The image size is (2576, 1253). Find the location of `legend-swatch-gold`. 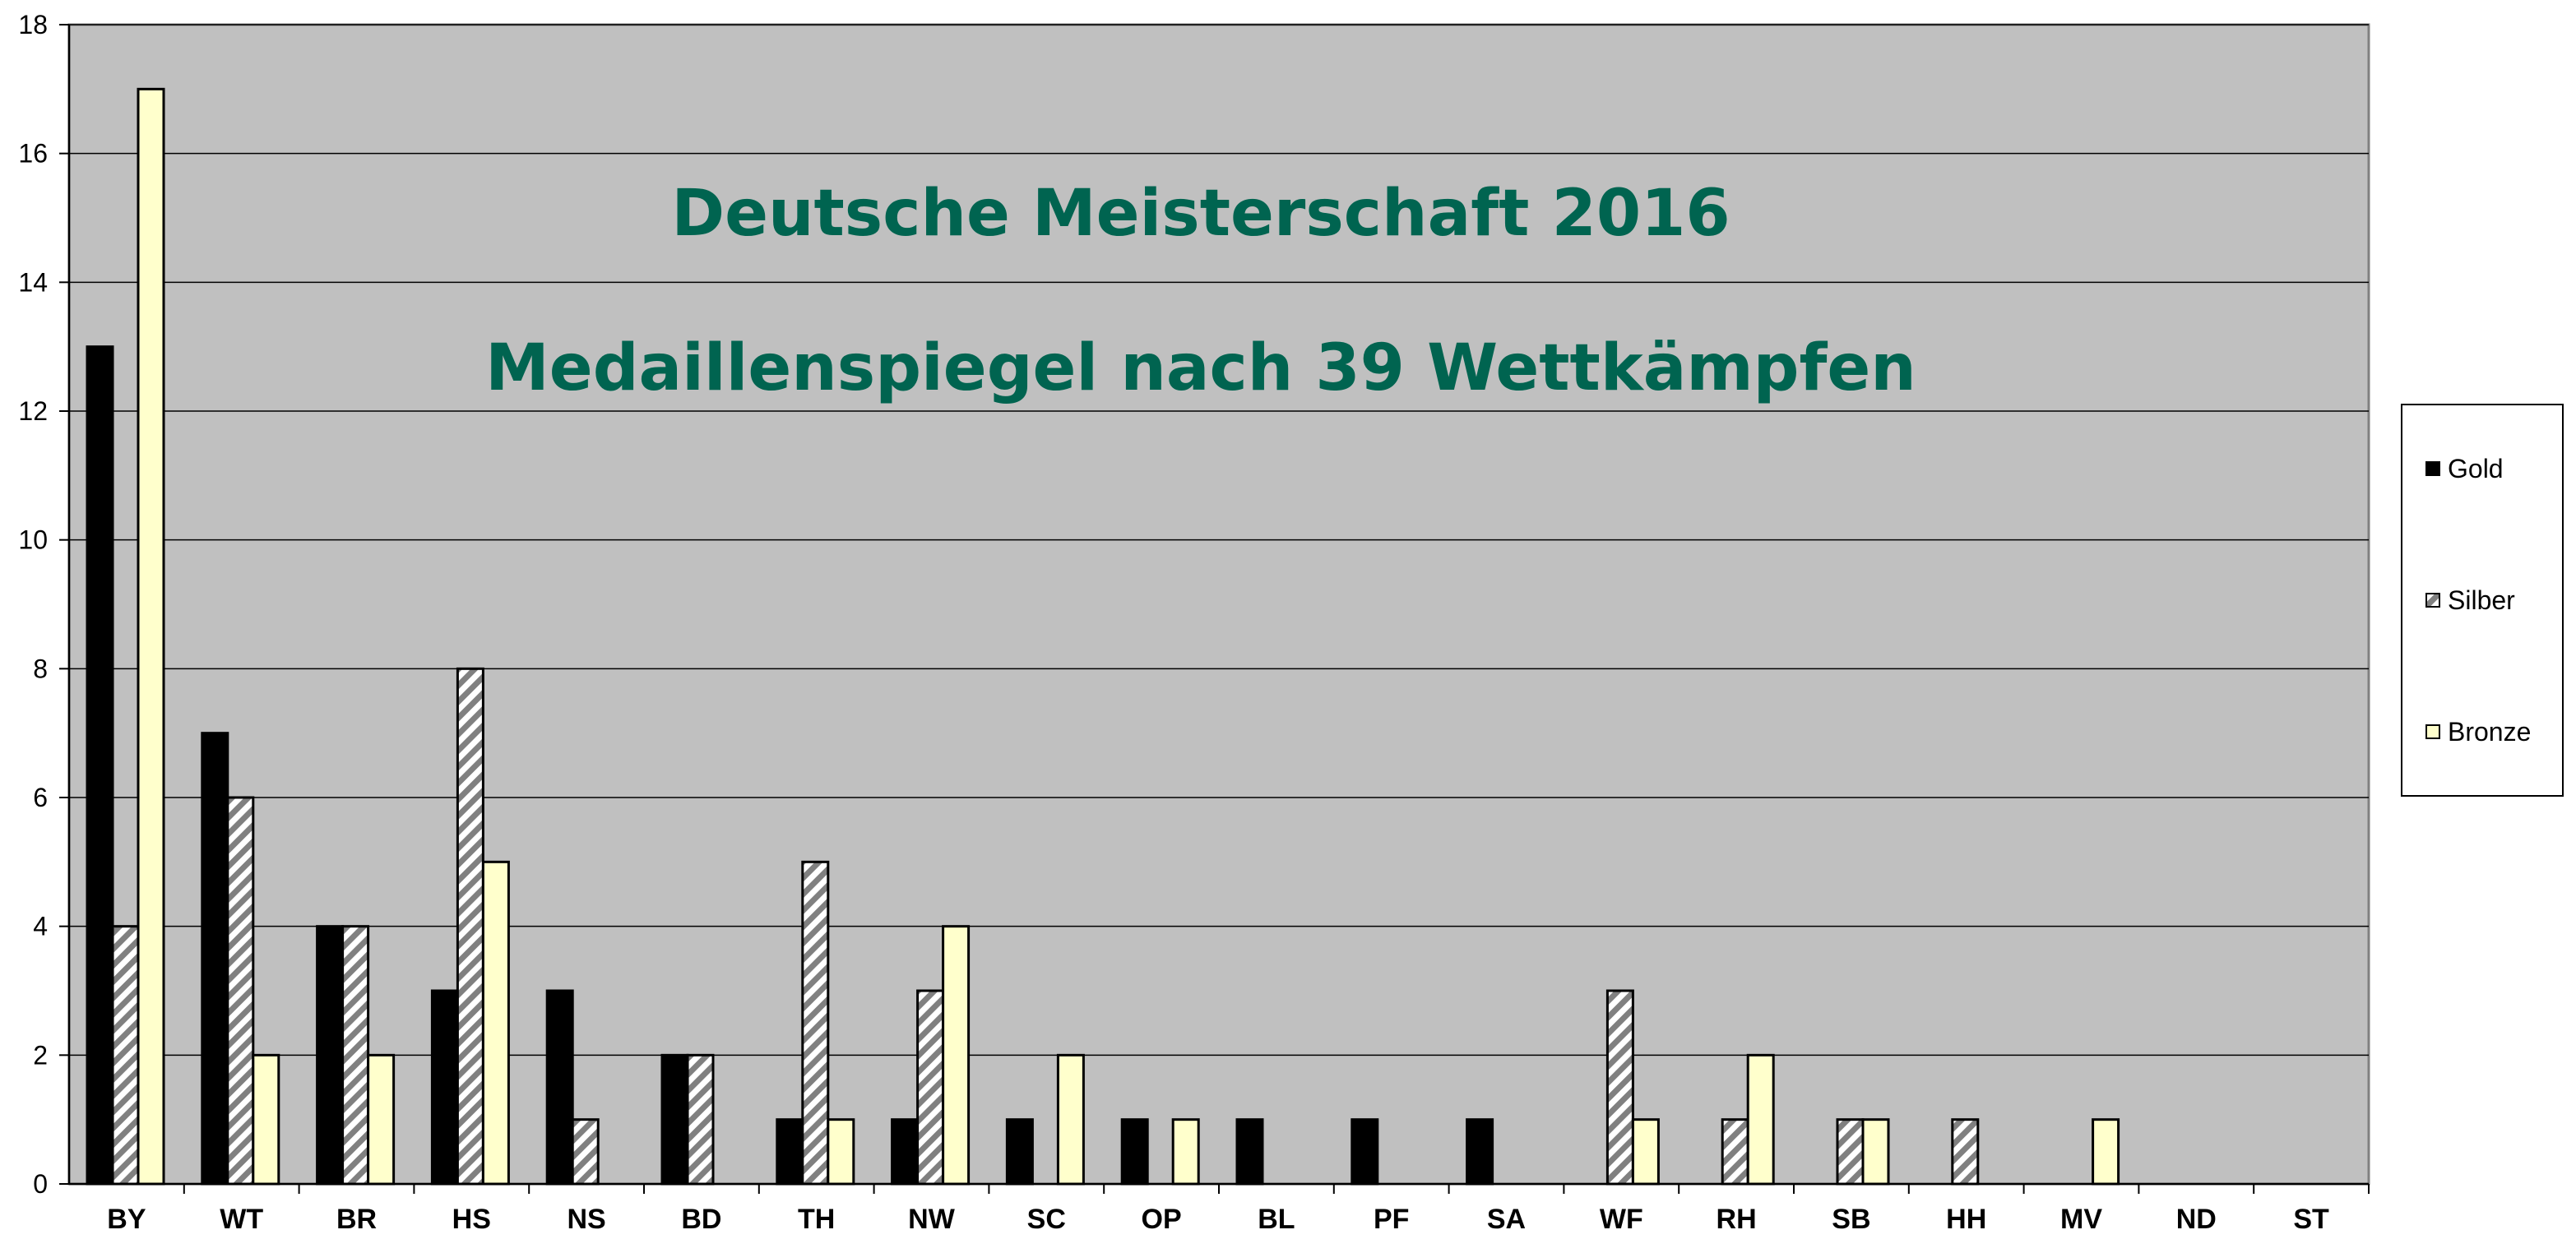

legend-swatch-gold is located at coordinates (2433, 468).